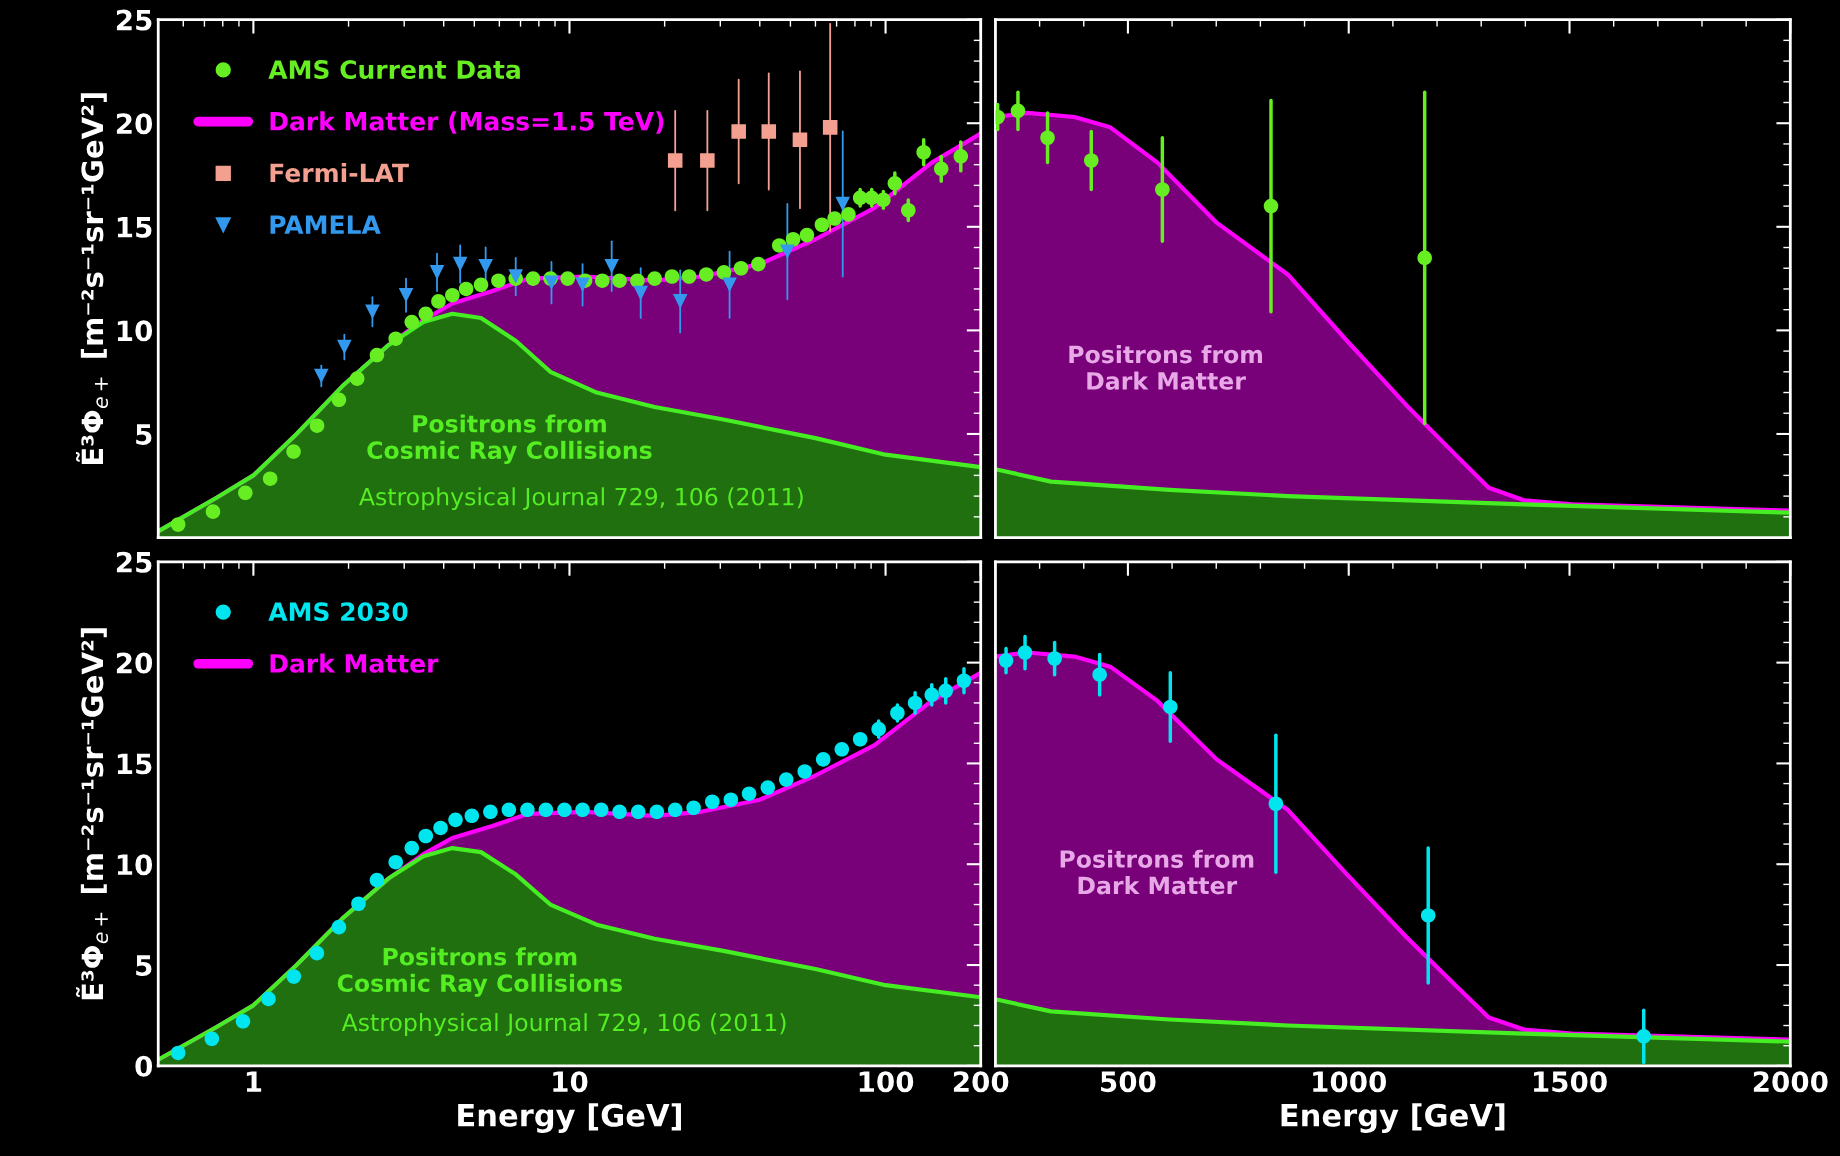 This screenshot has height=1156, width=1840. I want to click on x-tick-label: 1, so click(254, 1081).